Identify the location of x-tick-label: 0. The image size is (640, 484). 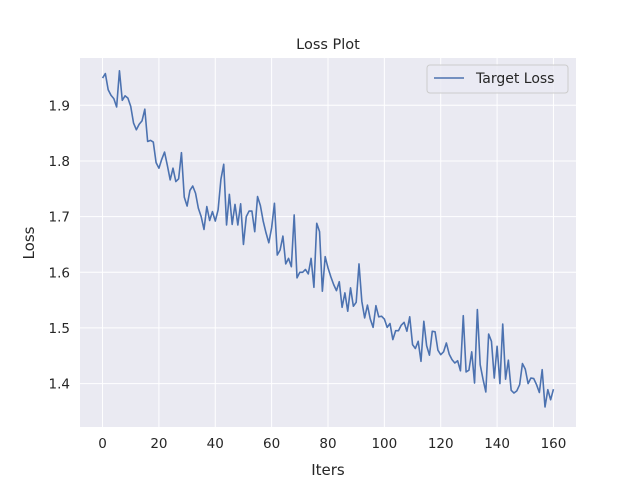
(102, 444).